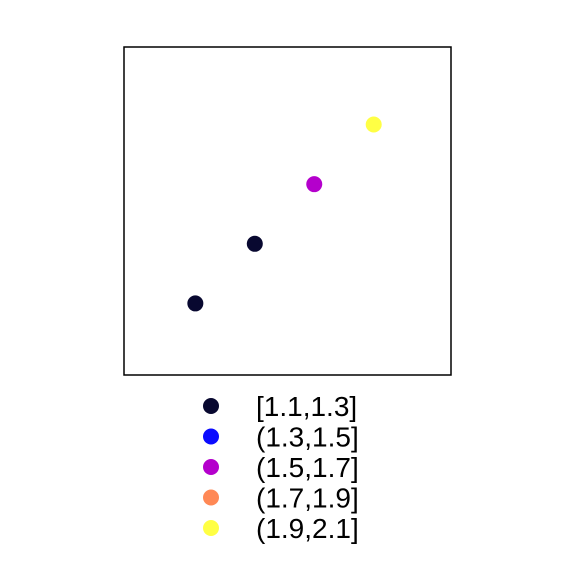  Describe the element at coordinates (307, 437) in the screenshot. I see `legend-label-2: (1.3,1.5]` at that location.